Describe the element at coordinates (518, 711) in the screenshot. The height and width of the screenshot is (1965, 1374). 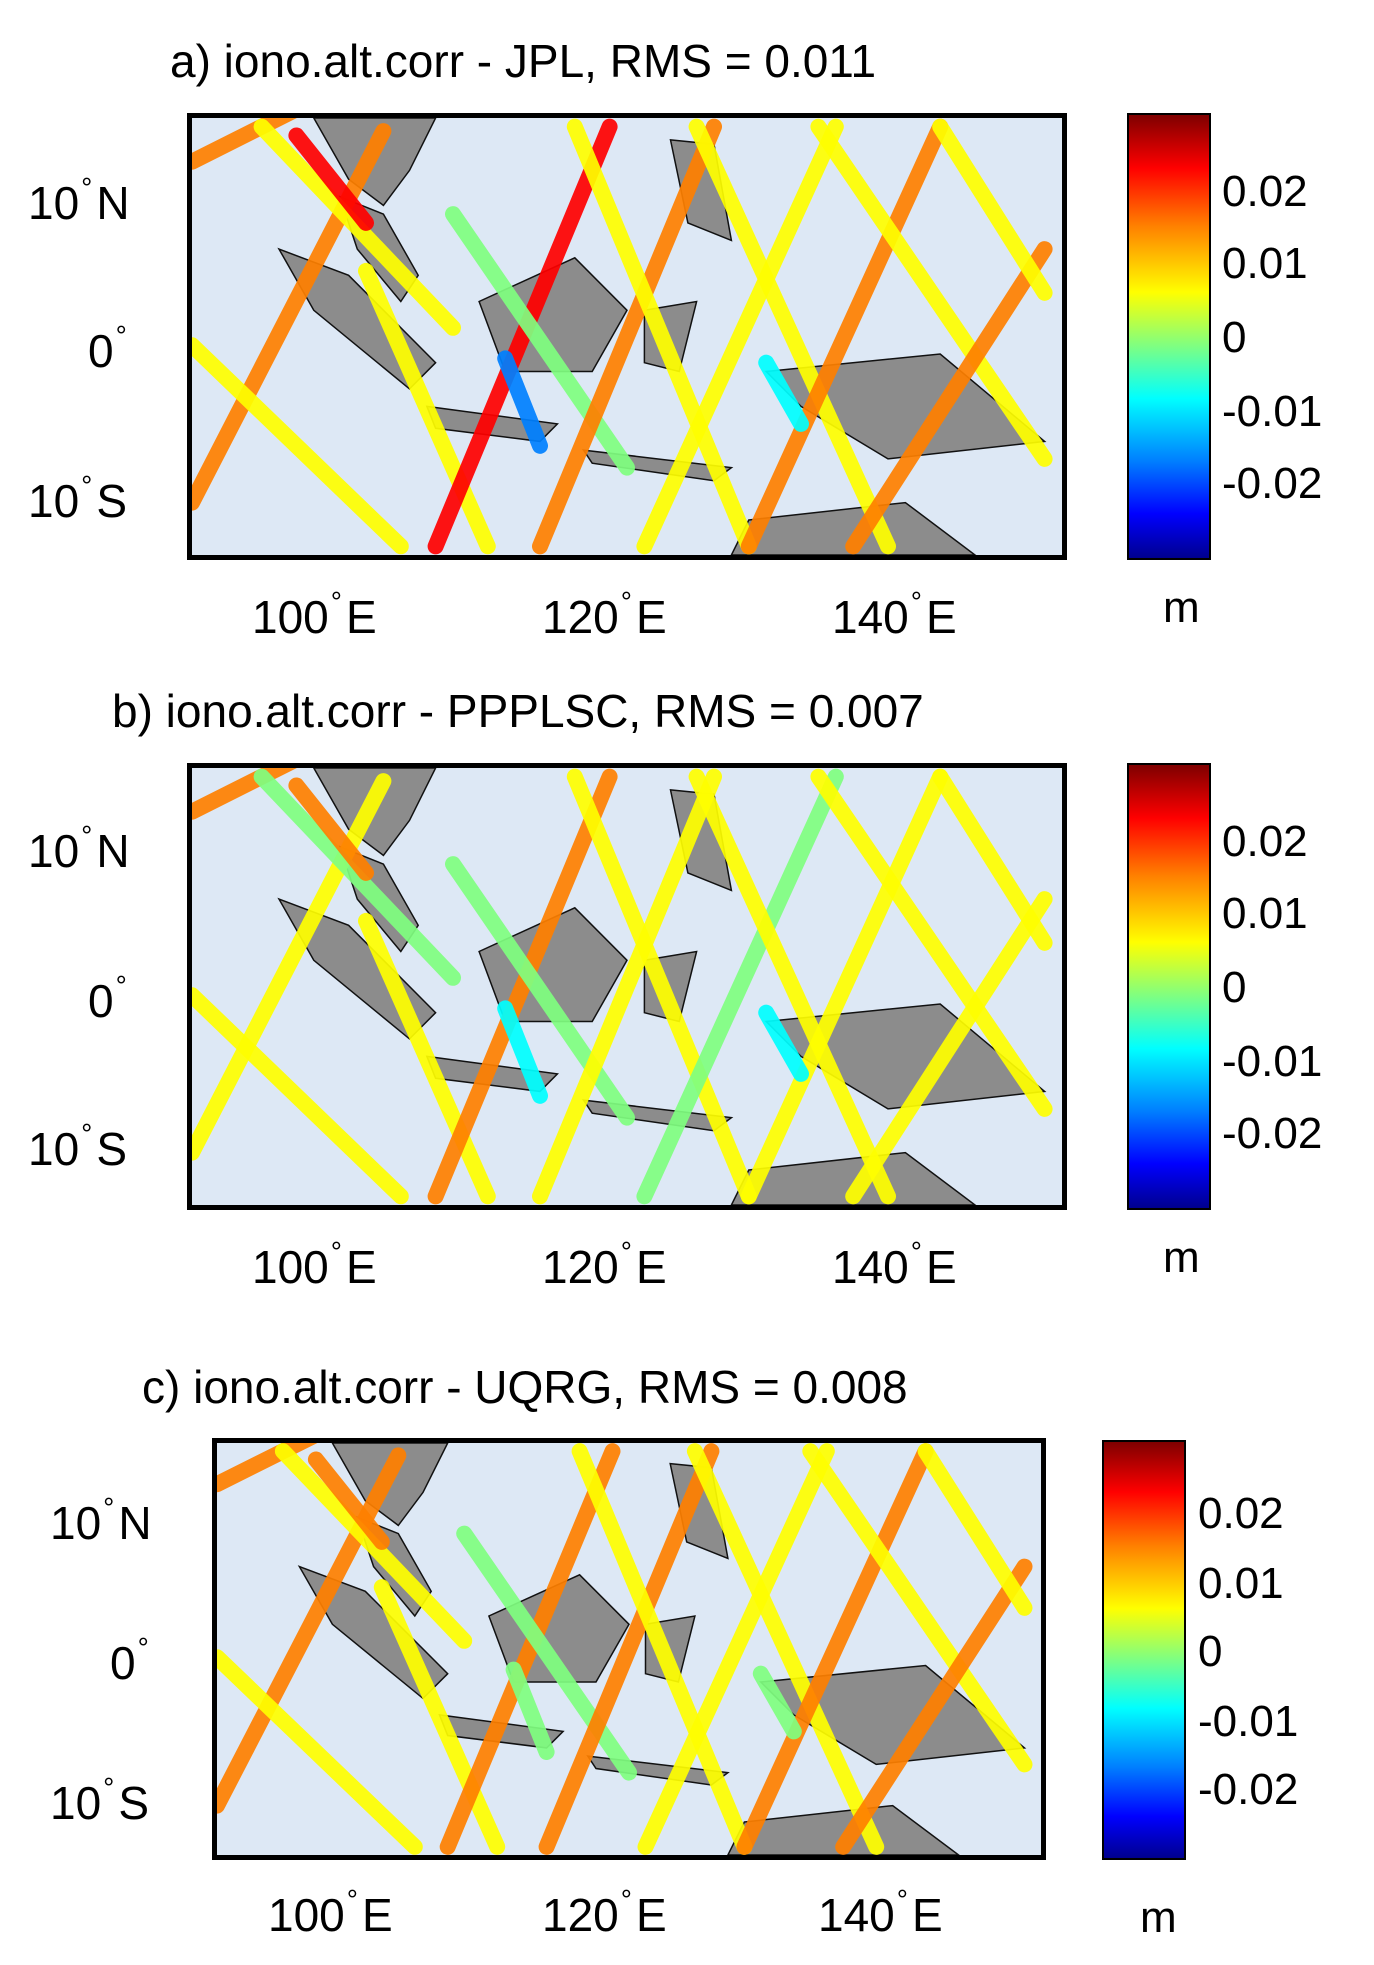
I see `panel-title: b) iono.alt.corr - PPPLSC, RMS = 0.007` at that location.